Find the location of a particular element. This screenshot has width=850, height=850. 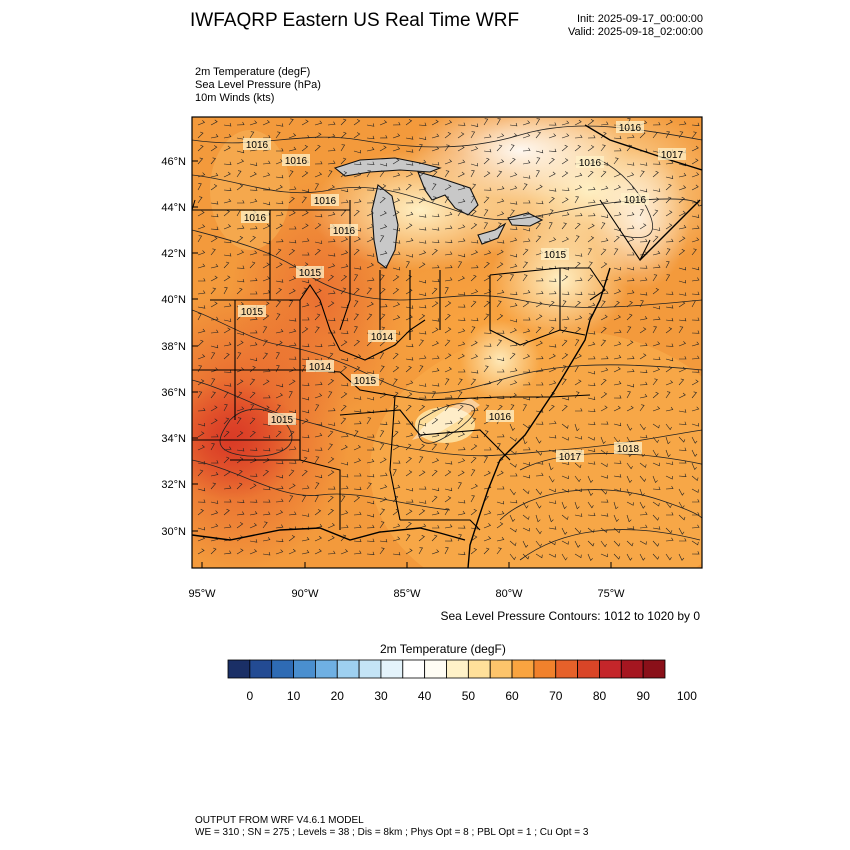

appalachian-cold-patch is located at coordinates (446, 419).